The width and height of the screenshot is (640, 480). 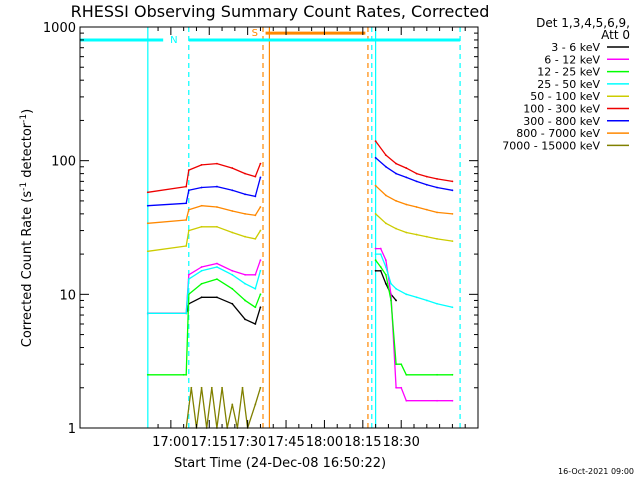 I want to click on y-tick-label: 1000, so click(x=59, y=28).